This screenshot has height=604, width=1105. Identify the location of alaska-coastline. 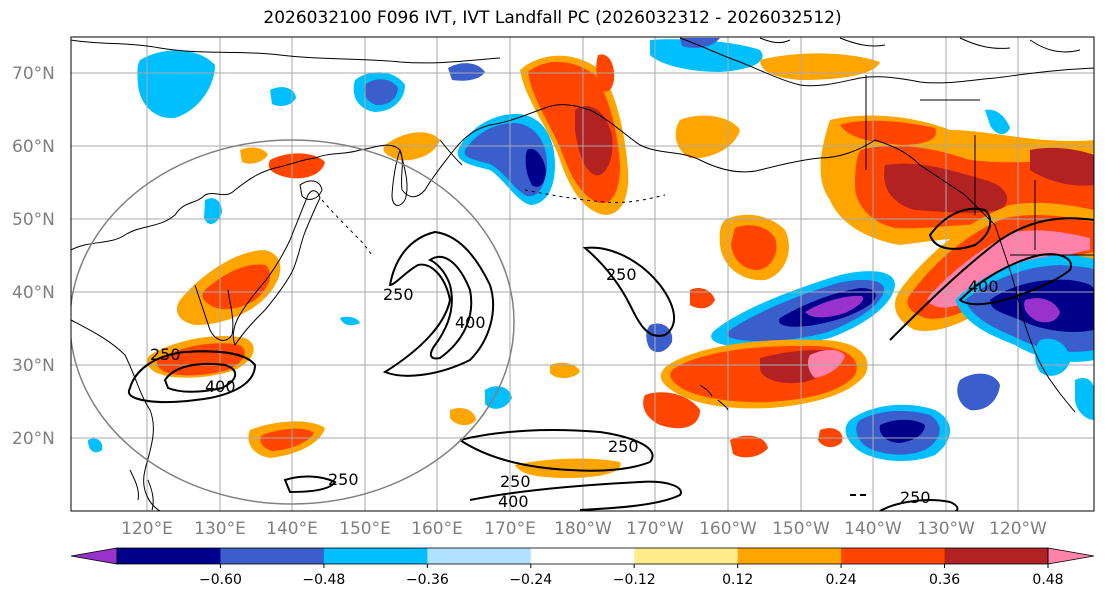
(792, 167).